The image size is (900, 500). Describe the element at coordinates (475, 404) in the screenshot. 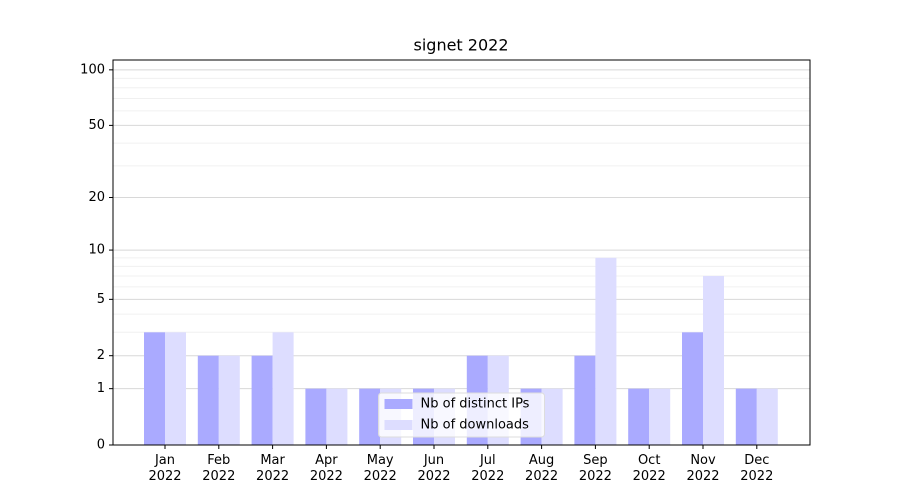

I see `legend-label: Nb of distinct IPs` at that location.